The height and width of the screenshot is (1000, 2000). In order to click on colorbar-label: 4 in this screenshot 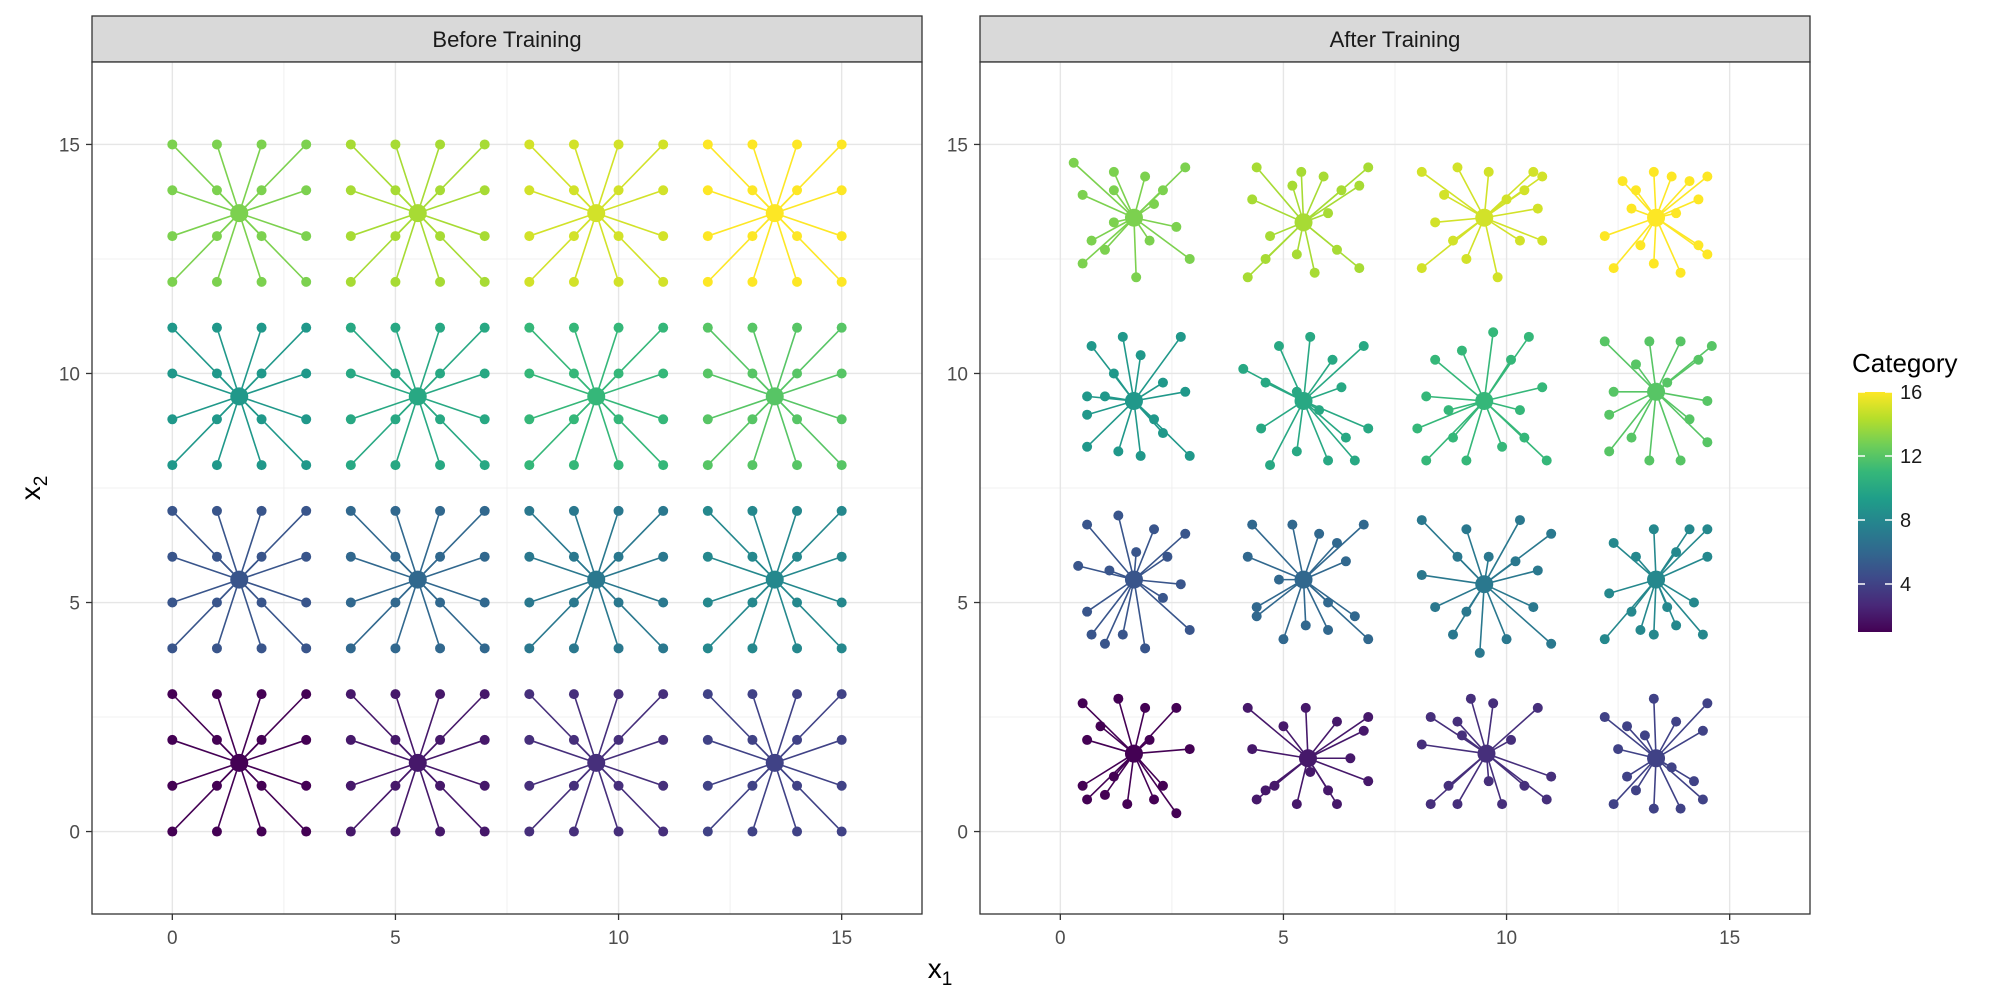, I will do `click(1905, 585)`.